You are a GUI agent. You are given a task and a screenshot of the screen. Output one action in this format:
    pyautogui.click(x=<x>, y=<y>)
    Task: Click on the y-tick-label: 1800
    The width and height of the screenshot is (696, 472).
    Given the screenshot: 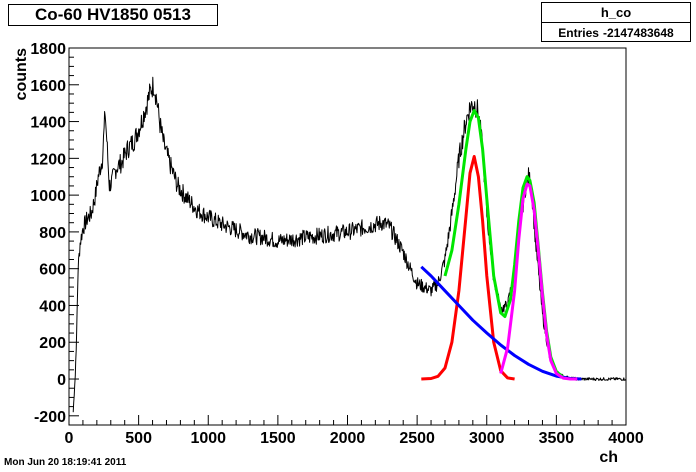 What is the action you would take?
    pyautogui.click(x=48, y=49)
    